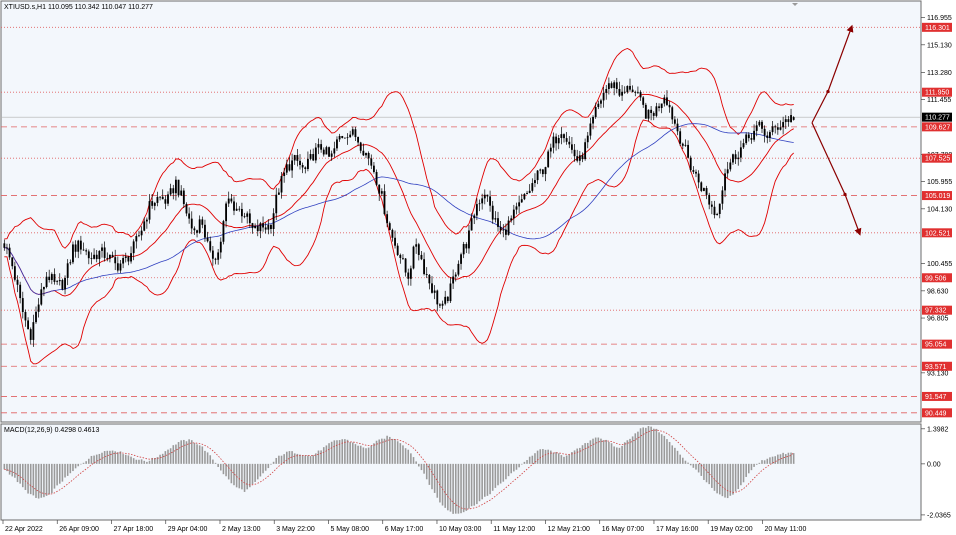 This screenshot has width=956, height=535. Describe the element at coordinates (937, 127) in the screenshot. I see `level-price-text: 109.627` at that location.